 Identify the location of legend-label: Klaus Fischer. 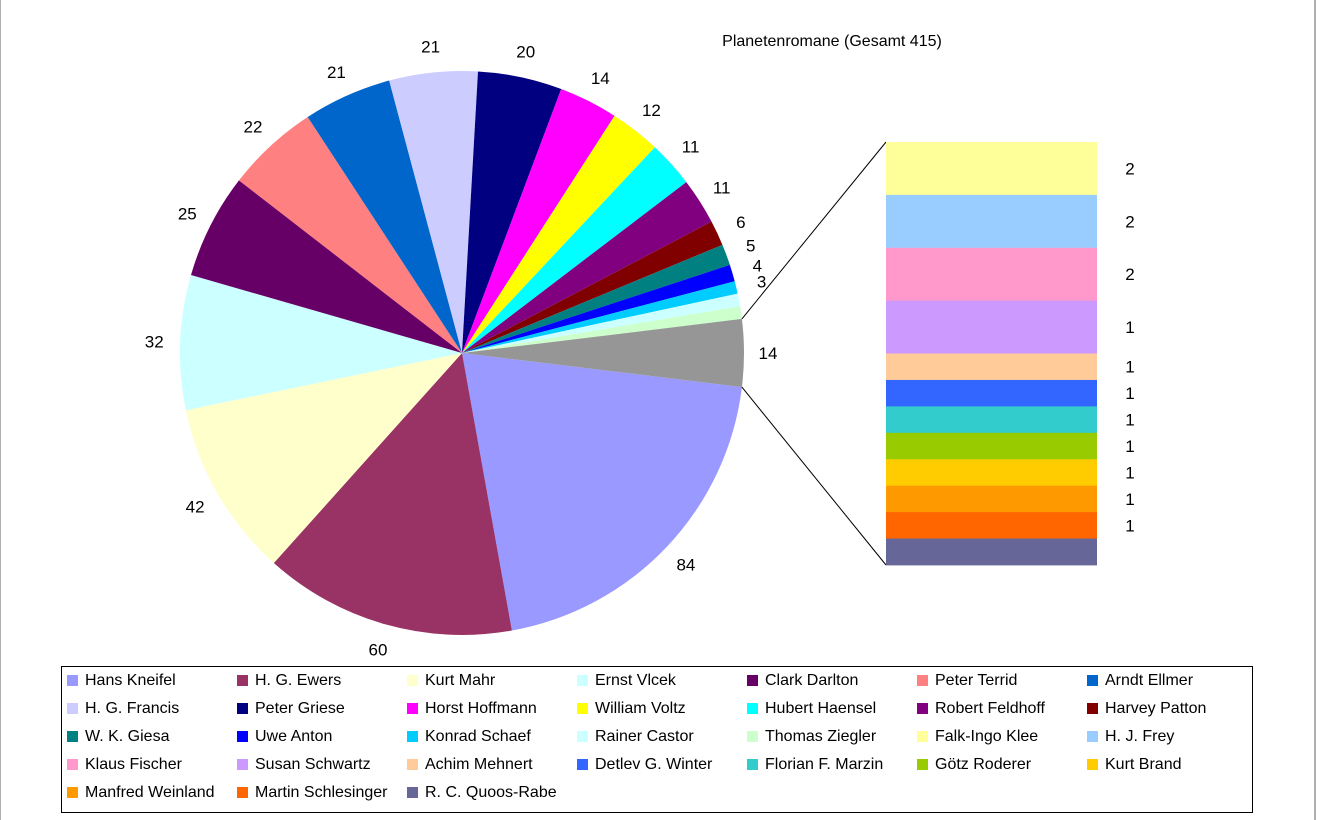
(133, 764).